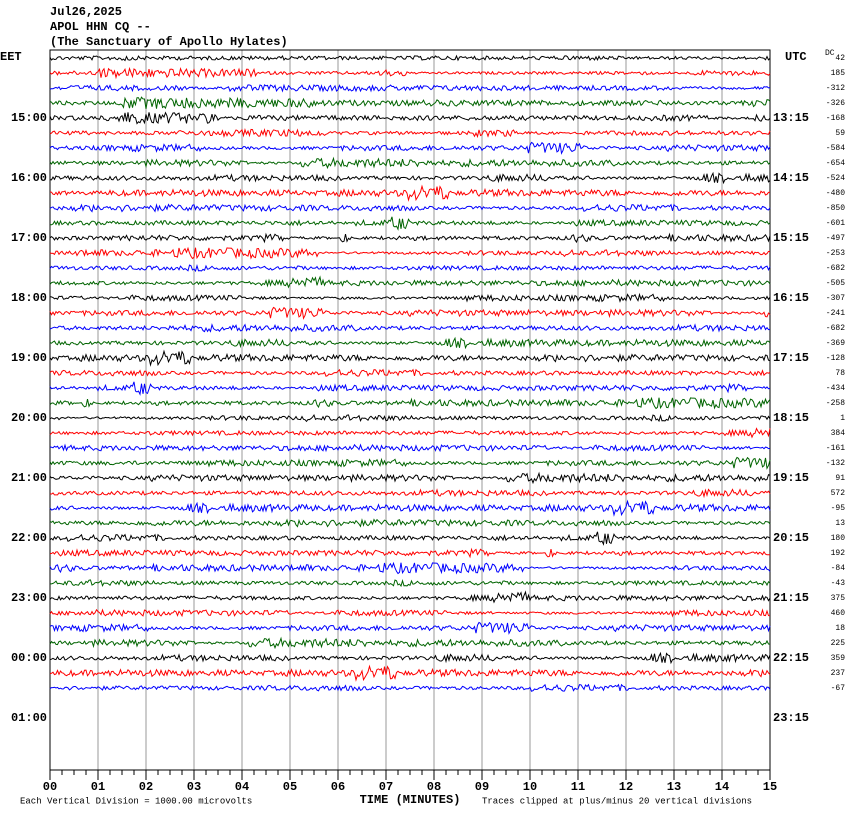  I want to click on dc-value: -258, so click(835, 403).